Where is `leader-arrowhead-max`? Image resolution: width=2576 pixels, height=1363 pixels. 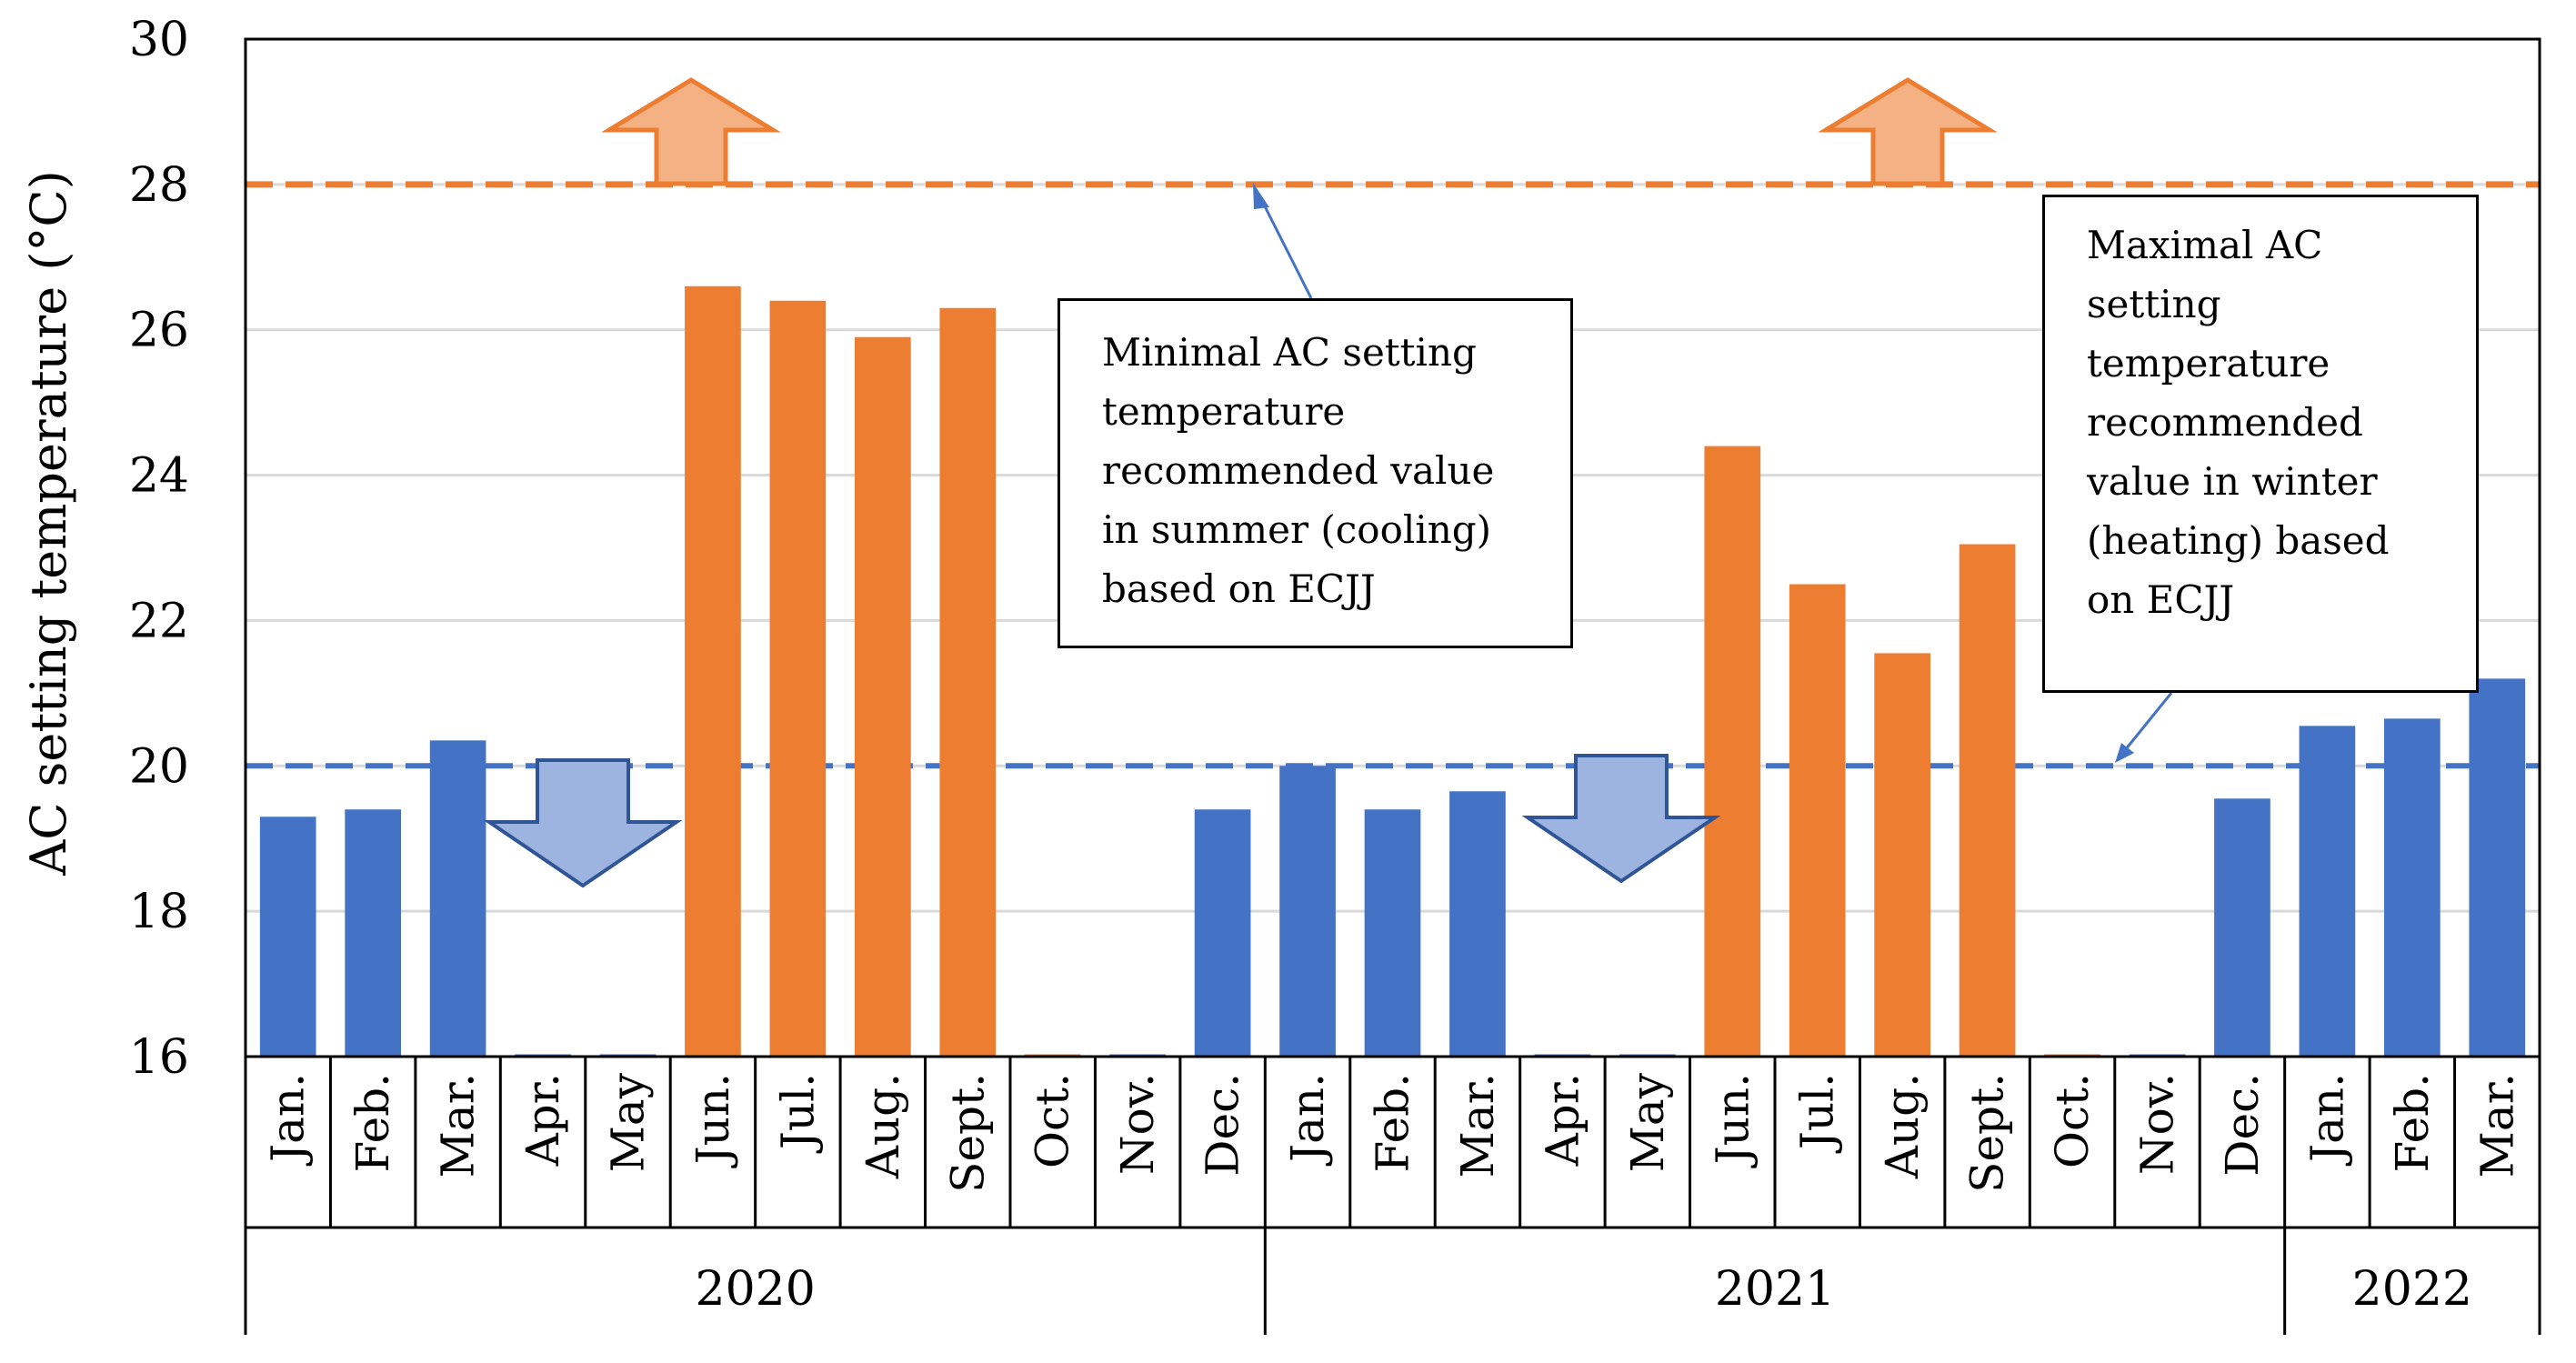
leader-arrowhead-max is located at coordinates (2124, 753).